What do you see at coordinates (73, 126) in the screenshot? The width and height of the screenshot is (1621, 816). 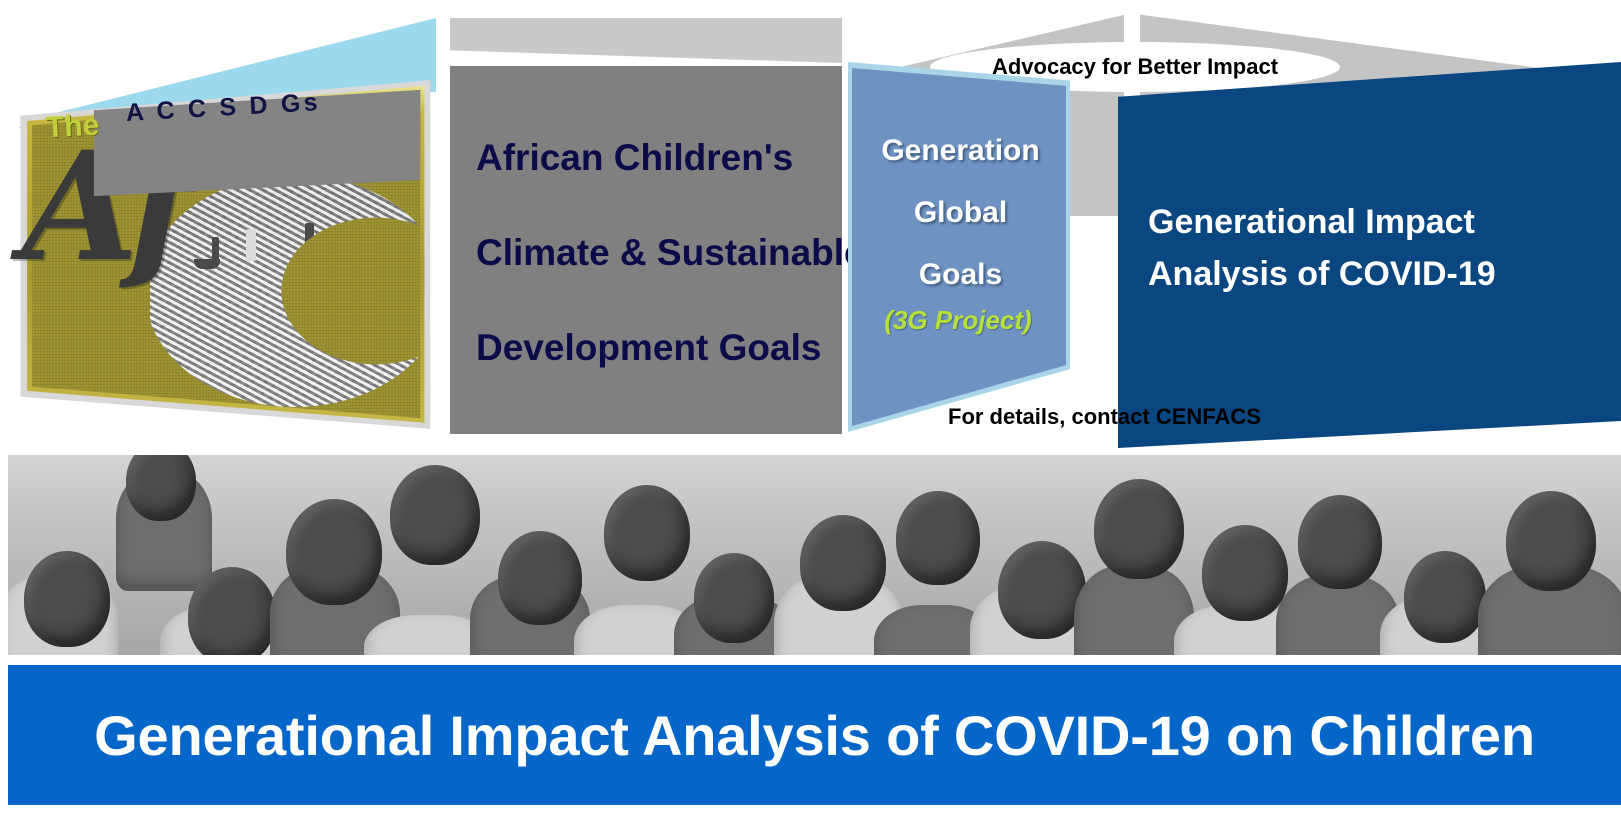 I see `logo-the-label: The` at bounding box center [73, 126].